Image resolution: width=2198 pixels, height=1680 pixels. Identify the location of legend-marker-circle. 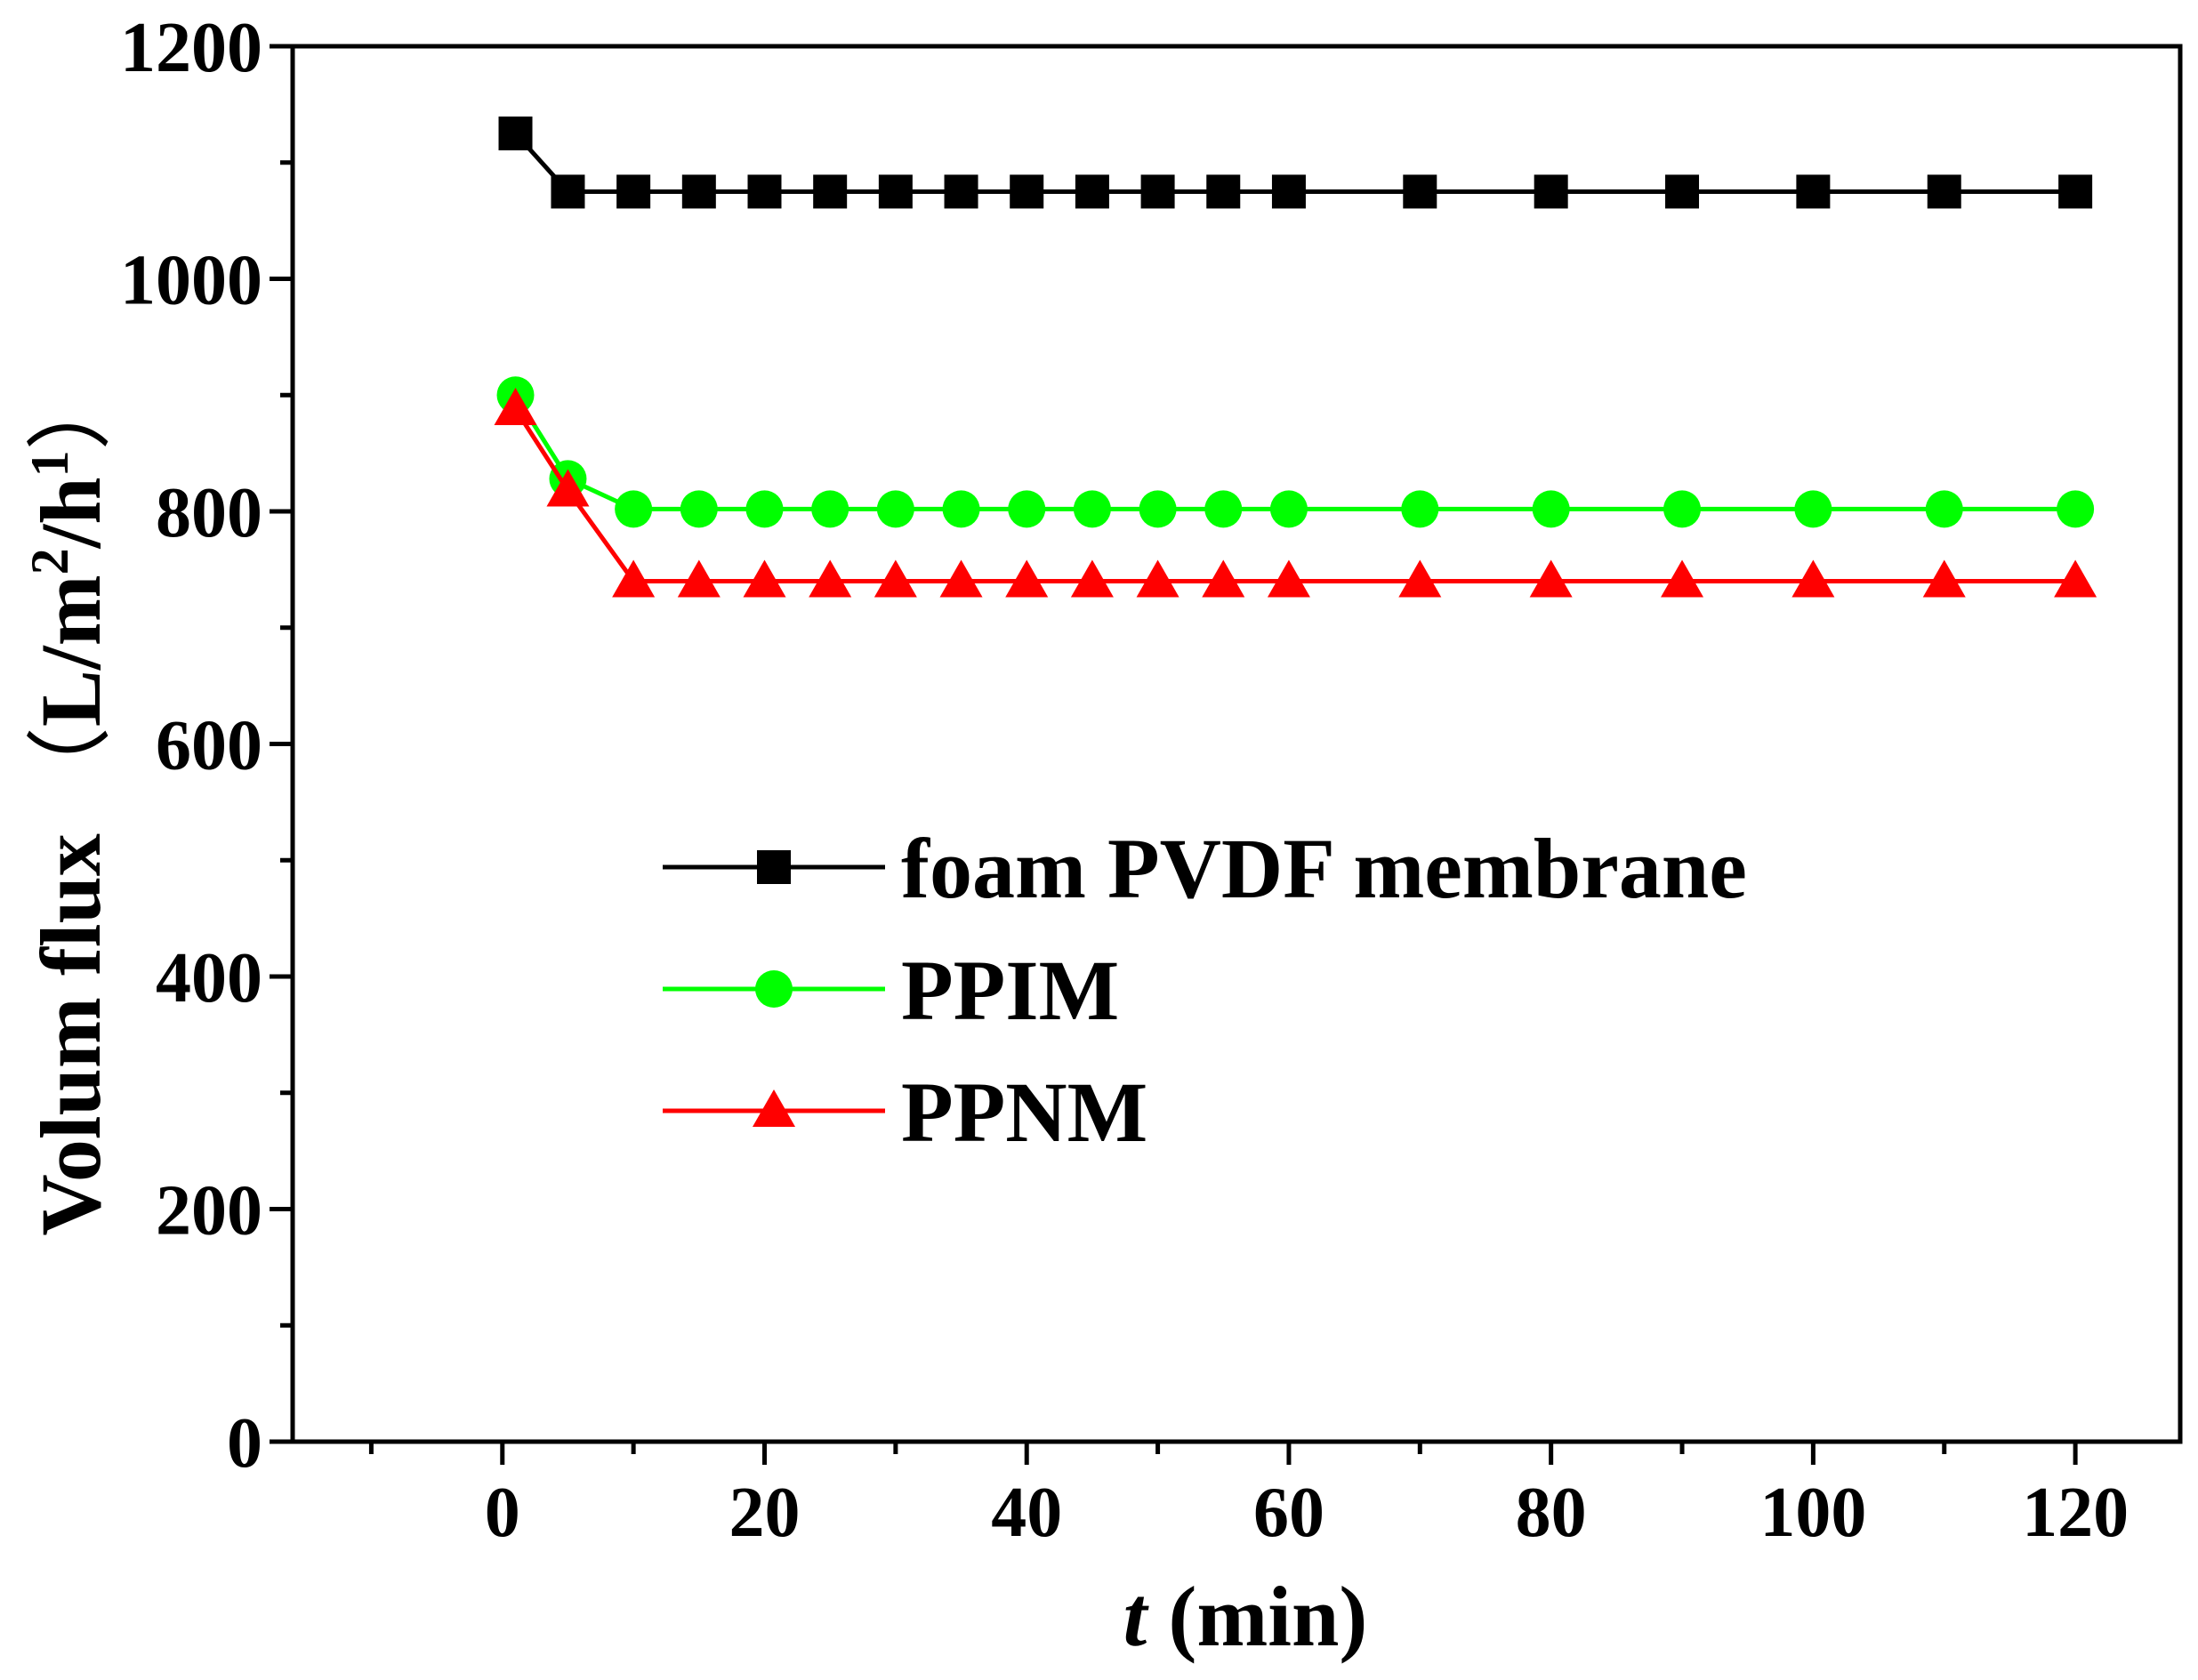
(774, 989).